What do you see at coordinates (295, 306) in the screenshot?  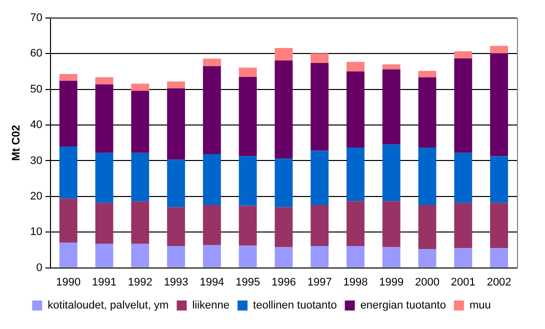 I see `legend-label: teollinen tuotanto` at bounding box center [295, 306].